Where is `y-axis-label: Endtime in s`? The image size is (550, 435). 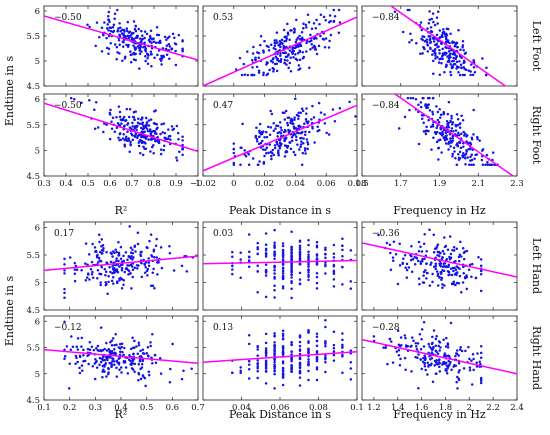
y-axis-label: Endtime in s is located at coordinates (9, 311).